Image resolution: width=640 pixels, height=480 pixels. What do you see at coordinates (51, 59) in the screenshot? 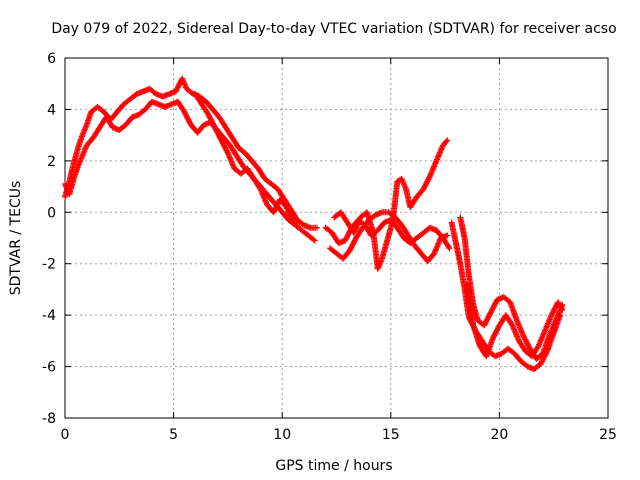
I see `y-tick-label: 6` at bounding box center [51, 59].